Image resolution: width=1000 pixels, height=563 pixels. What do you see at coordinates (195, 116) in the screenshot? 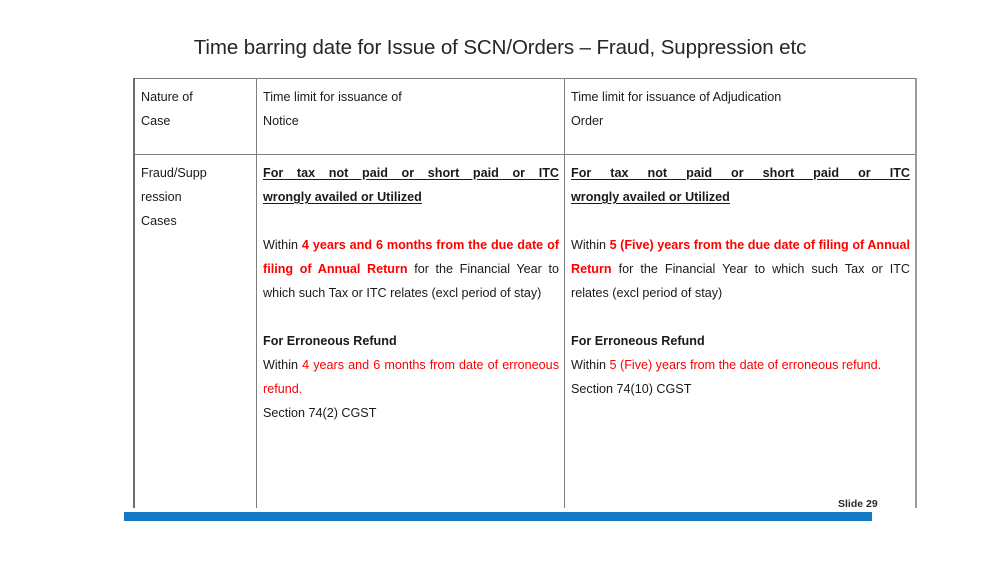
I see `header-cell-nature-of-case: Nature of Case` at bounding box center [195, 116].